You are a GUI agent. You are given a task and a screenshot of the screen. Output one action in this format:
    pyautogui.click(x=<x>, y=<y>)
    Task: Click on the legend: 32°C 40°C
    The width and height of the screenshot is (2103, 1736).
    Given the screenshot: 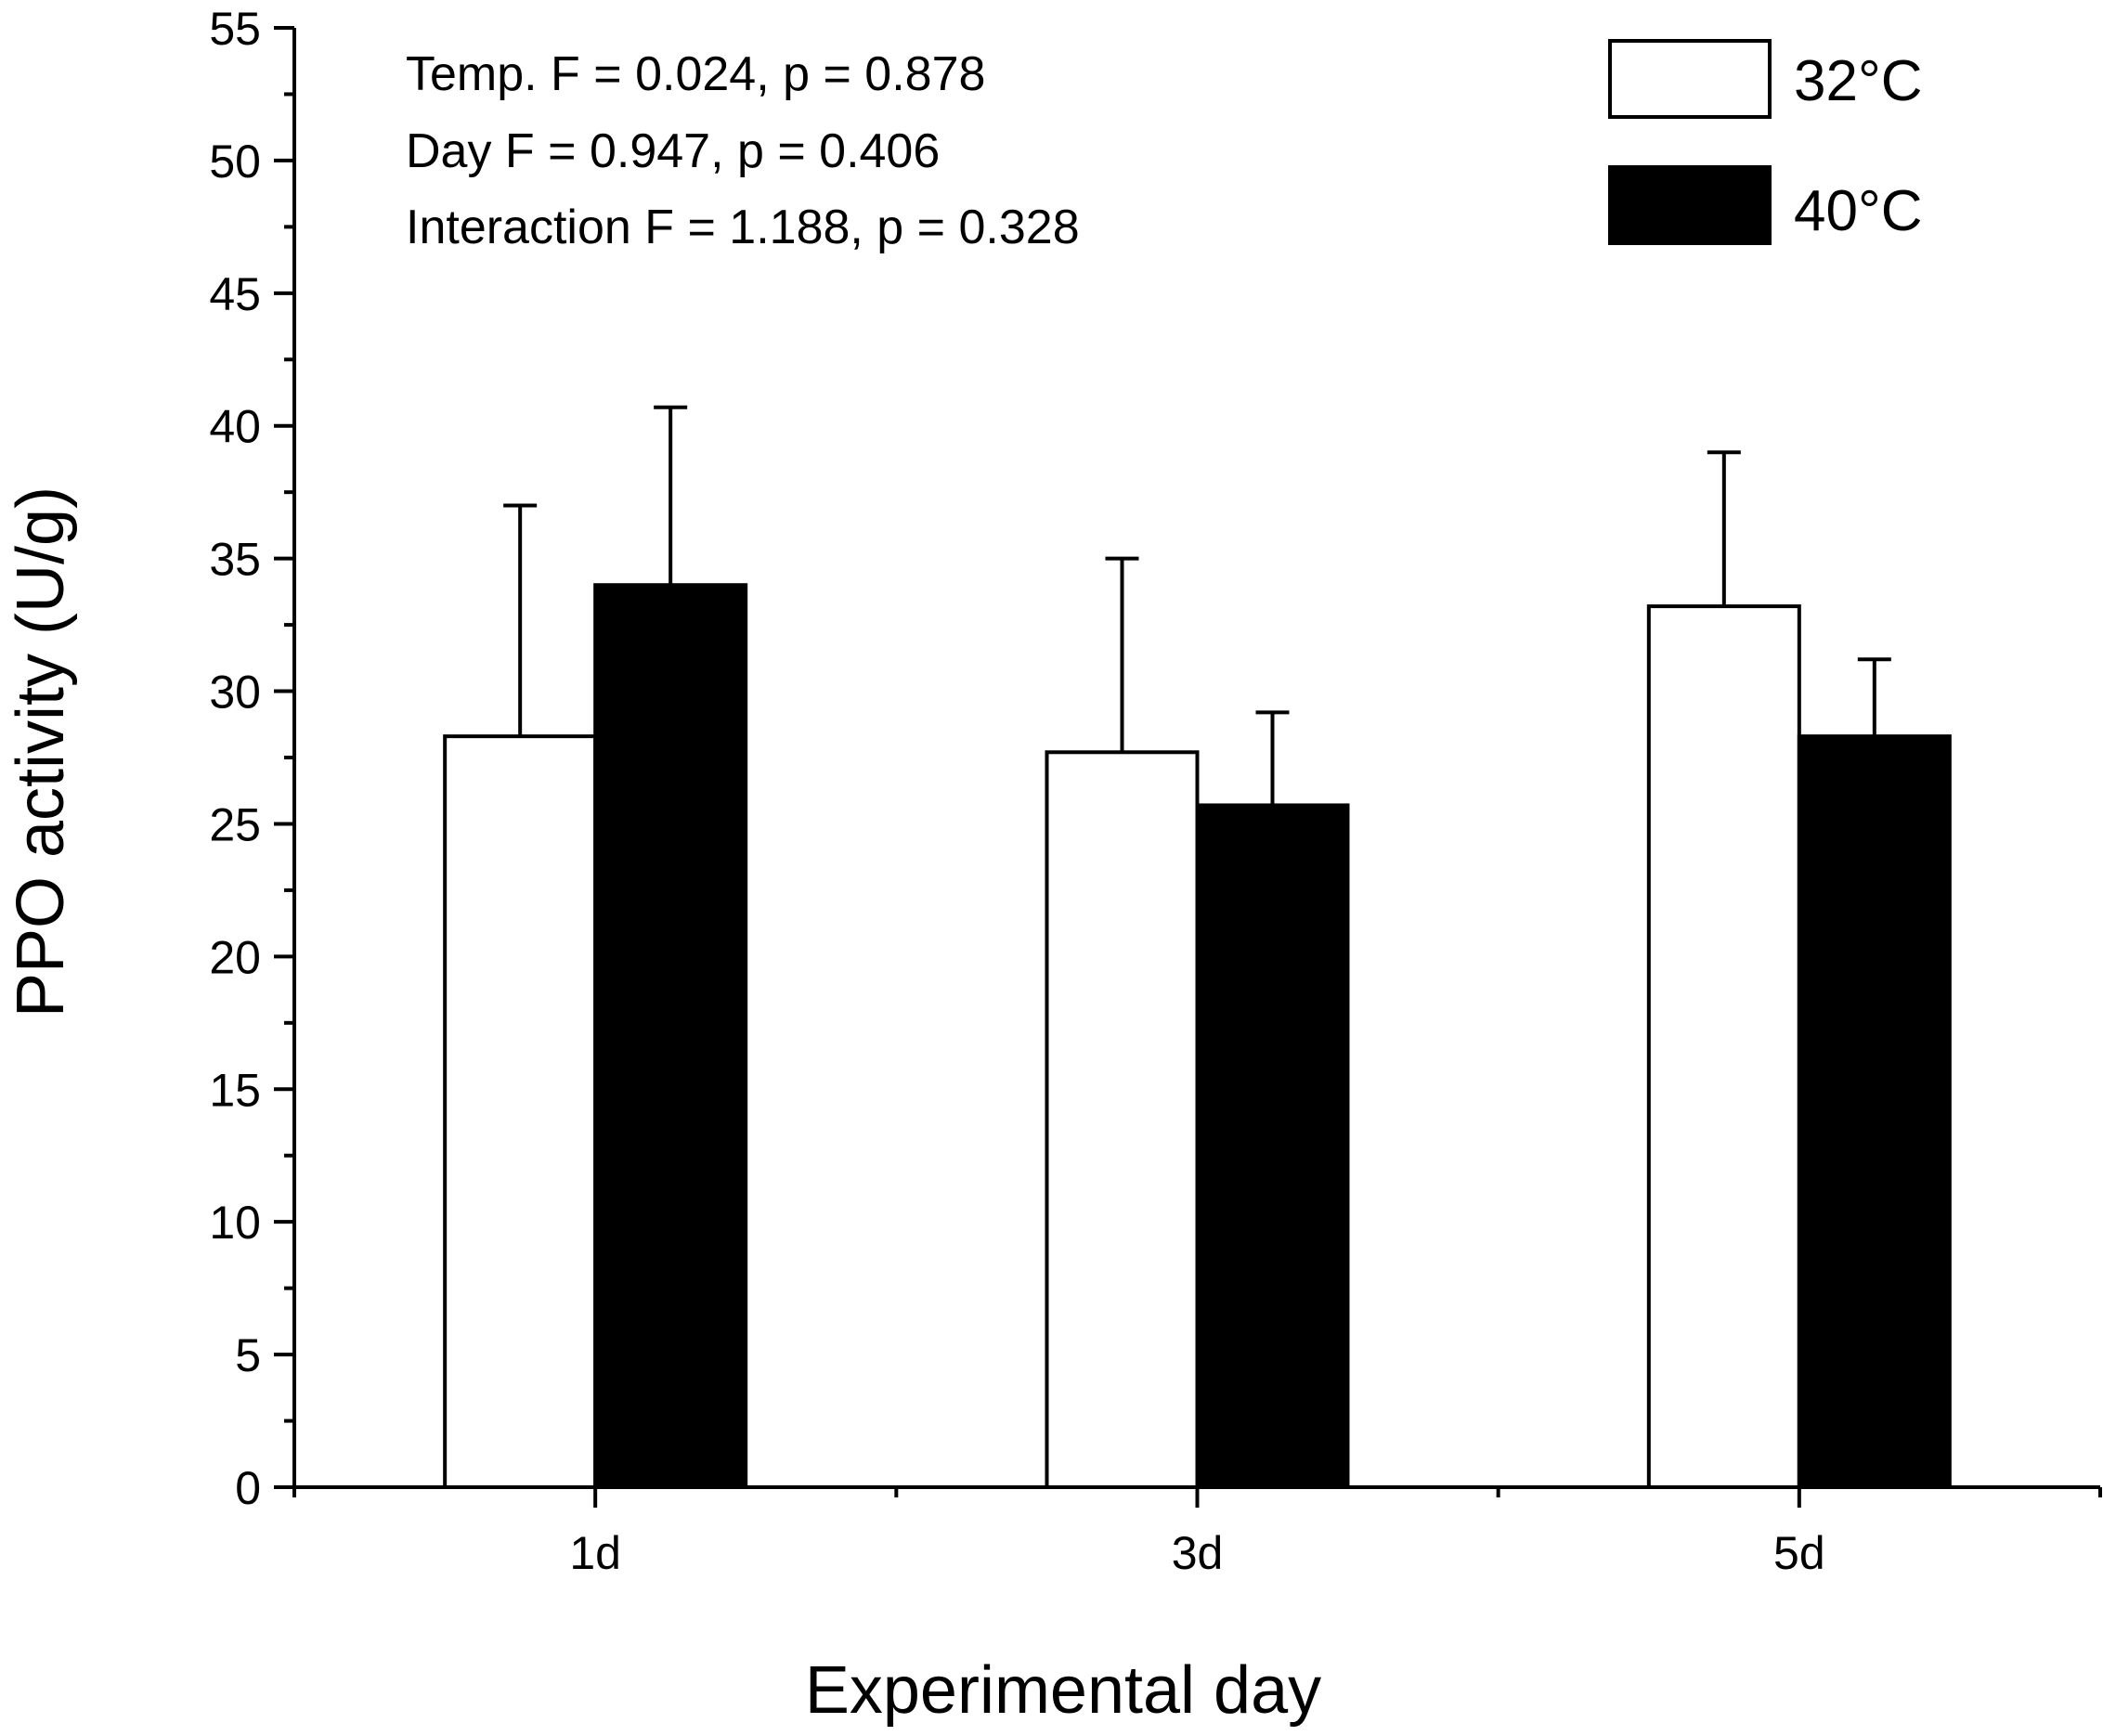 What is the action you would take?
    pyautogui.click(x=1765, y=142)
    